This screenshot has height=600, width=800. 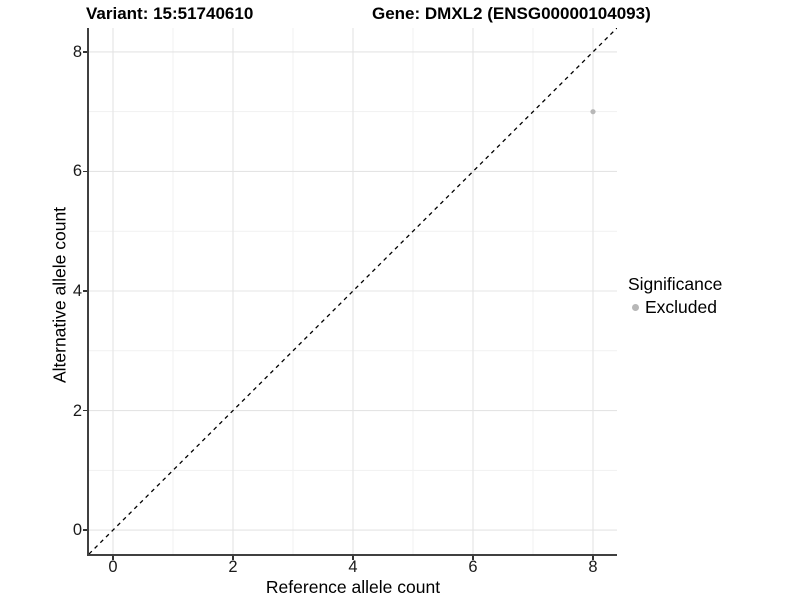 What do you see at coordinates (233, 567) in the screenshot?
I see `x-tick-label: 2` at bounding box center [233, 567].